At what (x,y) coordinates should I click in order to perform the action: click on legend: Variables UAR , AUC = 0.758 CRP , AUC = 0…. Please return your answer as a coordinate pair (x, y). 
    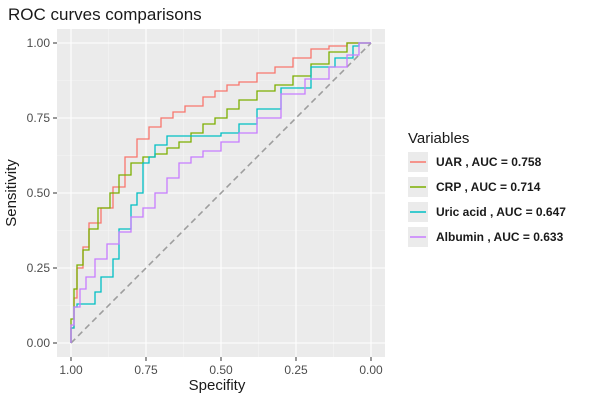
    Looking at the image, I should click on (487, 188).